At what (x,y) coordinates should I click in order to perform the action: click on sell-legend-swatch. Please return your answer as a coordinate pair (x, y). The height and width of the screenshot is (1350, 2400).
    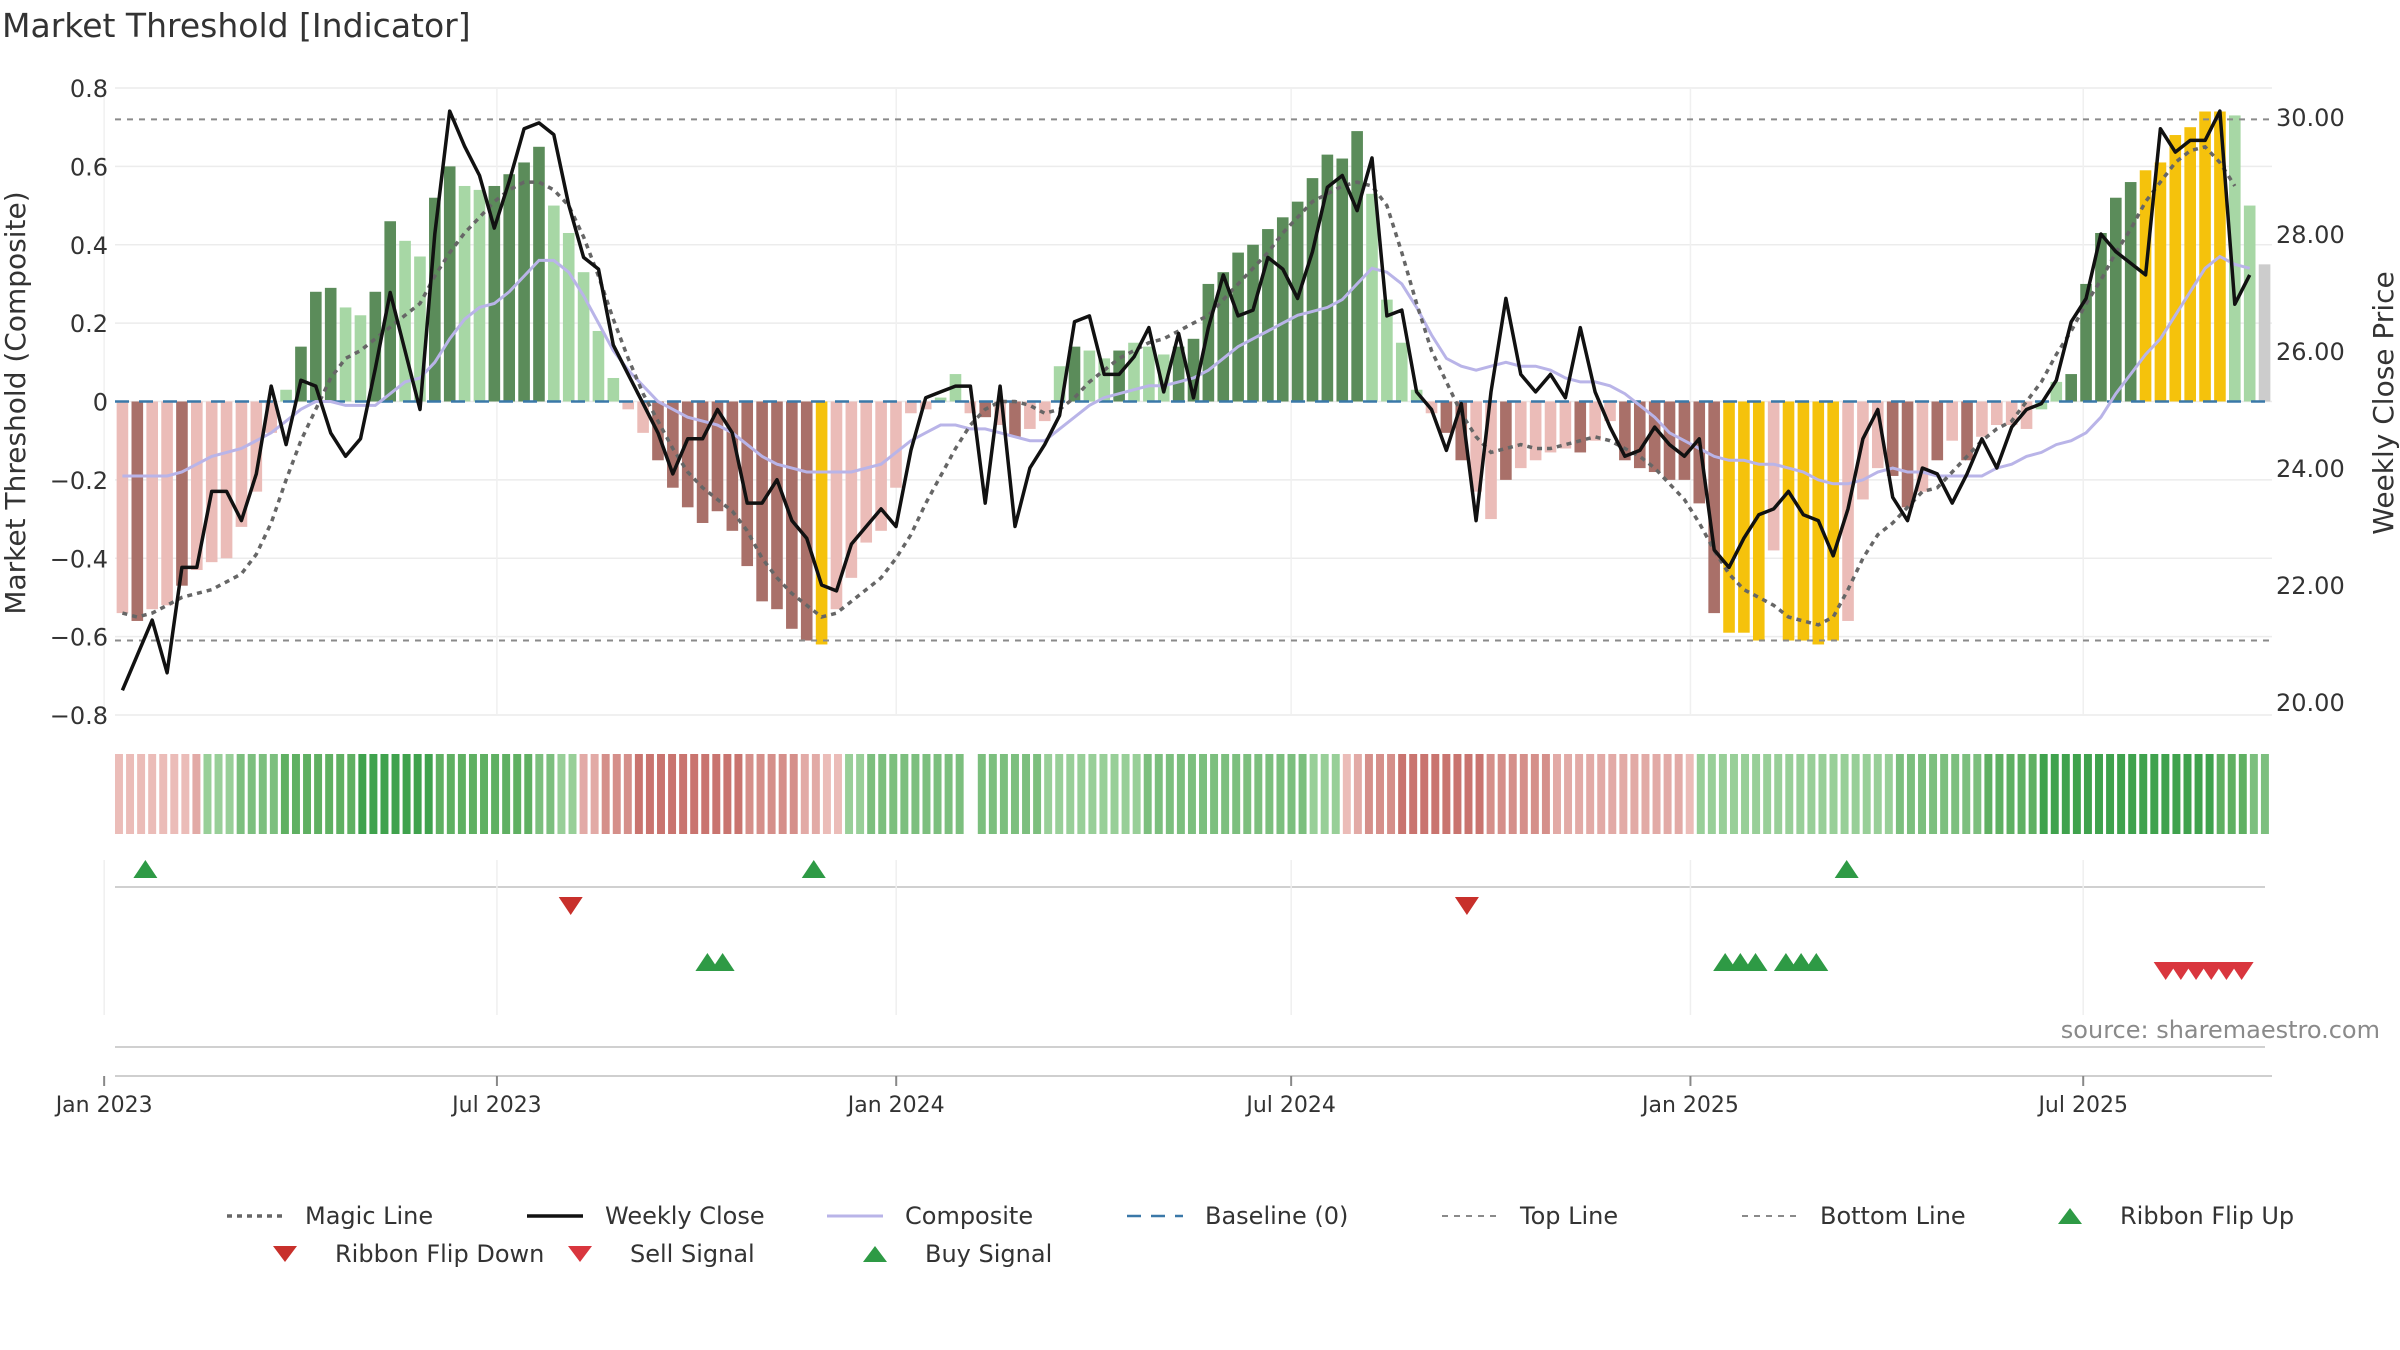
    Looking at the image, I should click on (580, 1254).